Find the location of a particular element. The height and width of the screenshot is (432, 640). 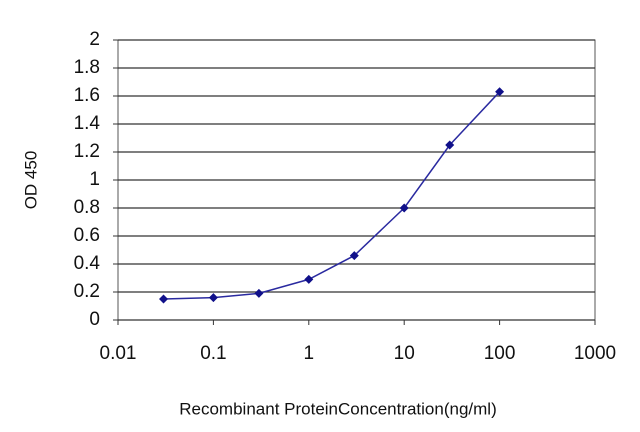

y-tick-label: 0.2 is located at coordinates (87, 291).